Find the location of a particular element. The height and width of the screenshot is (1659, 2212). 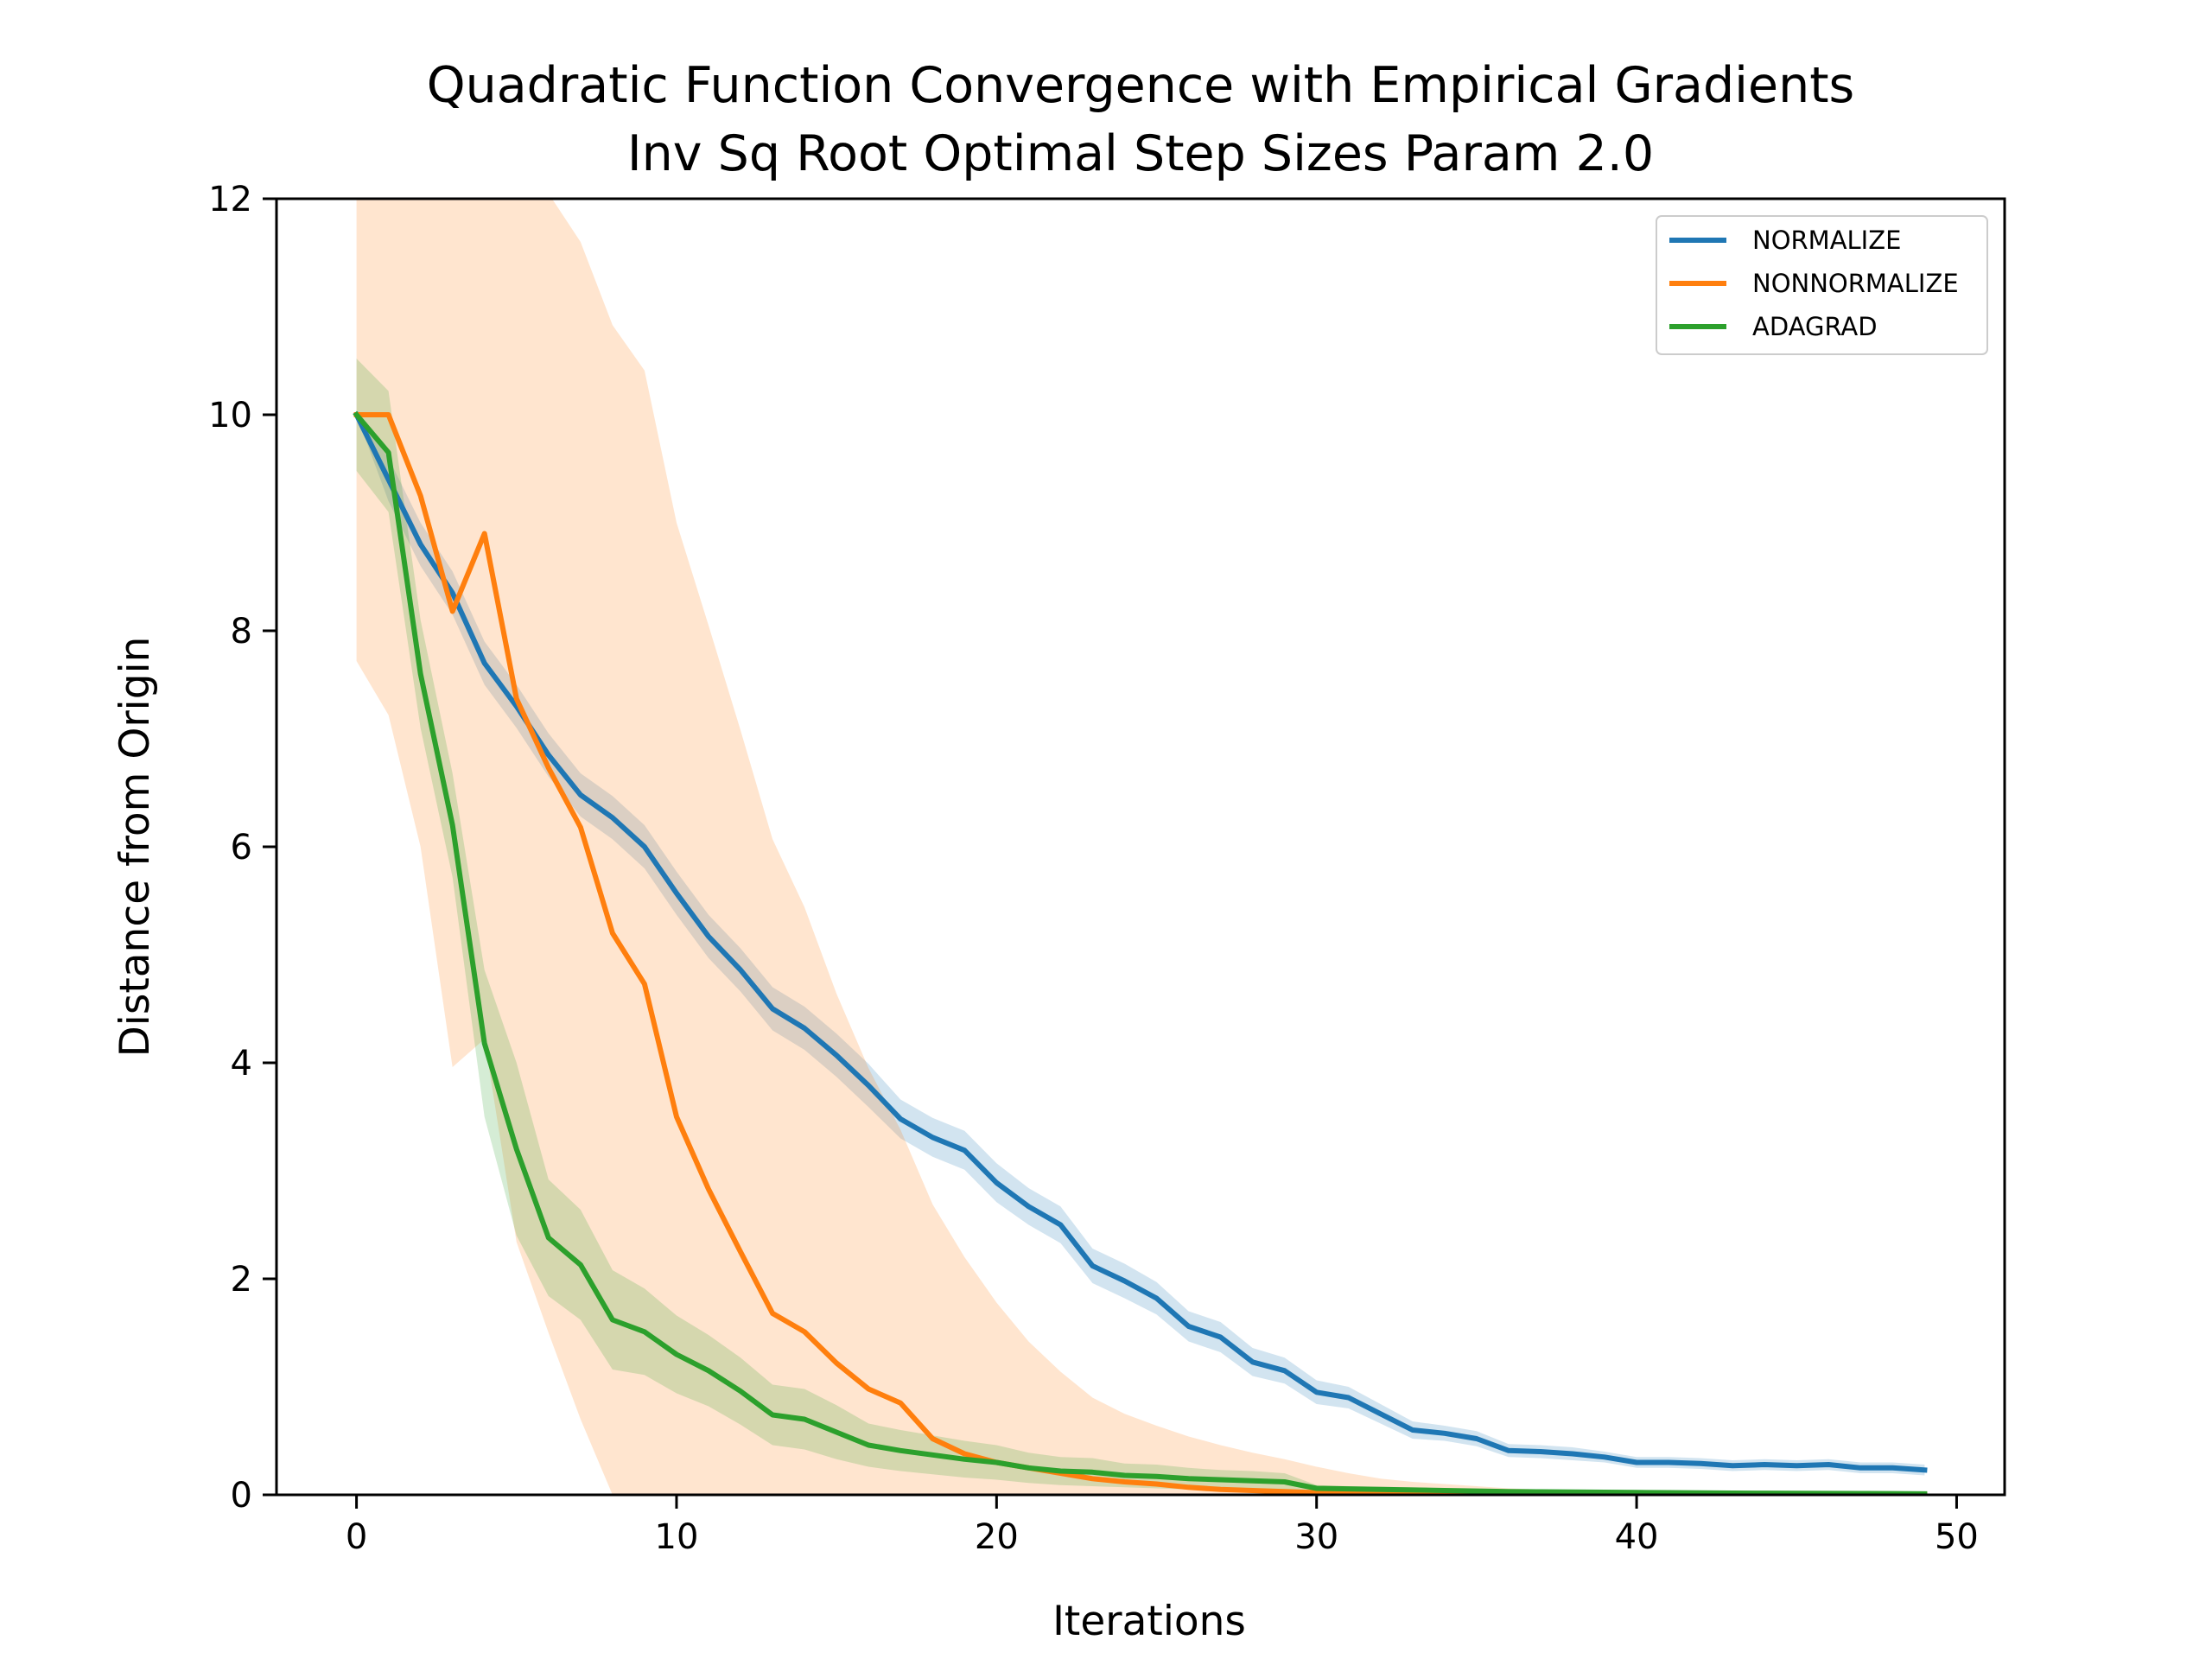

y-tick-label: 6 is located at coordinates (241, 848).